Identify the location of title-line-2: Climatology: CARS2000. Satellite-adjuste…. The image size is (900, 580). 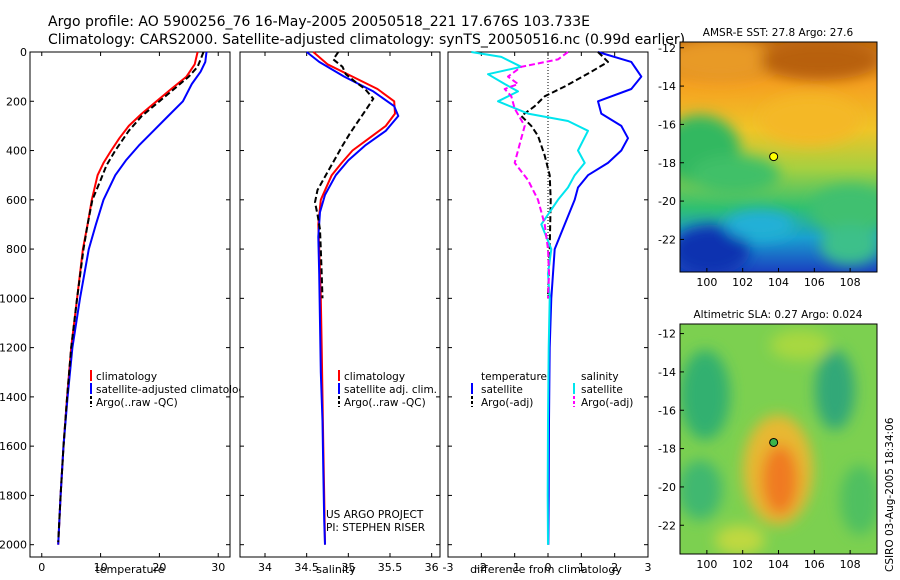
(366, 40).